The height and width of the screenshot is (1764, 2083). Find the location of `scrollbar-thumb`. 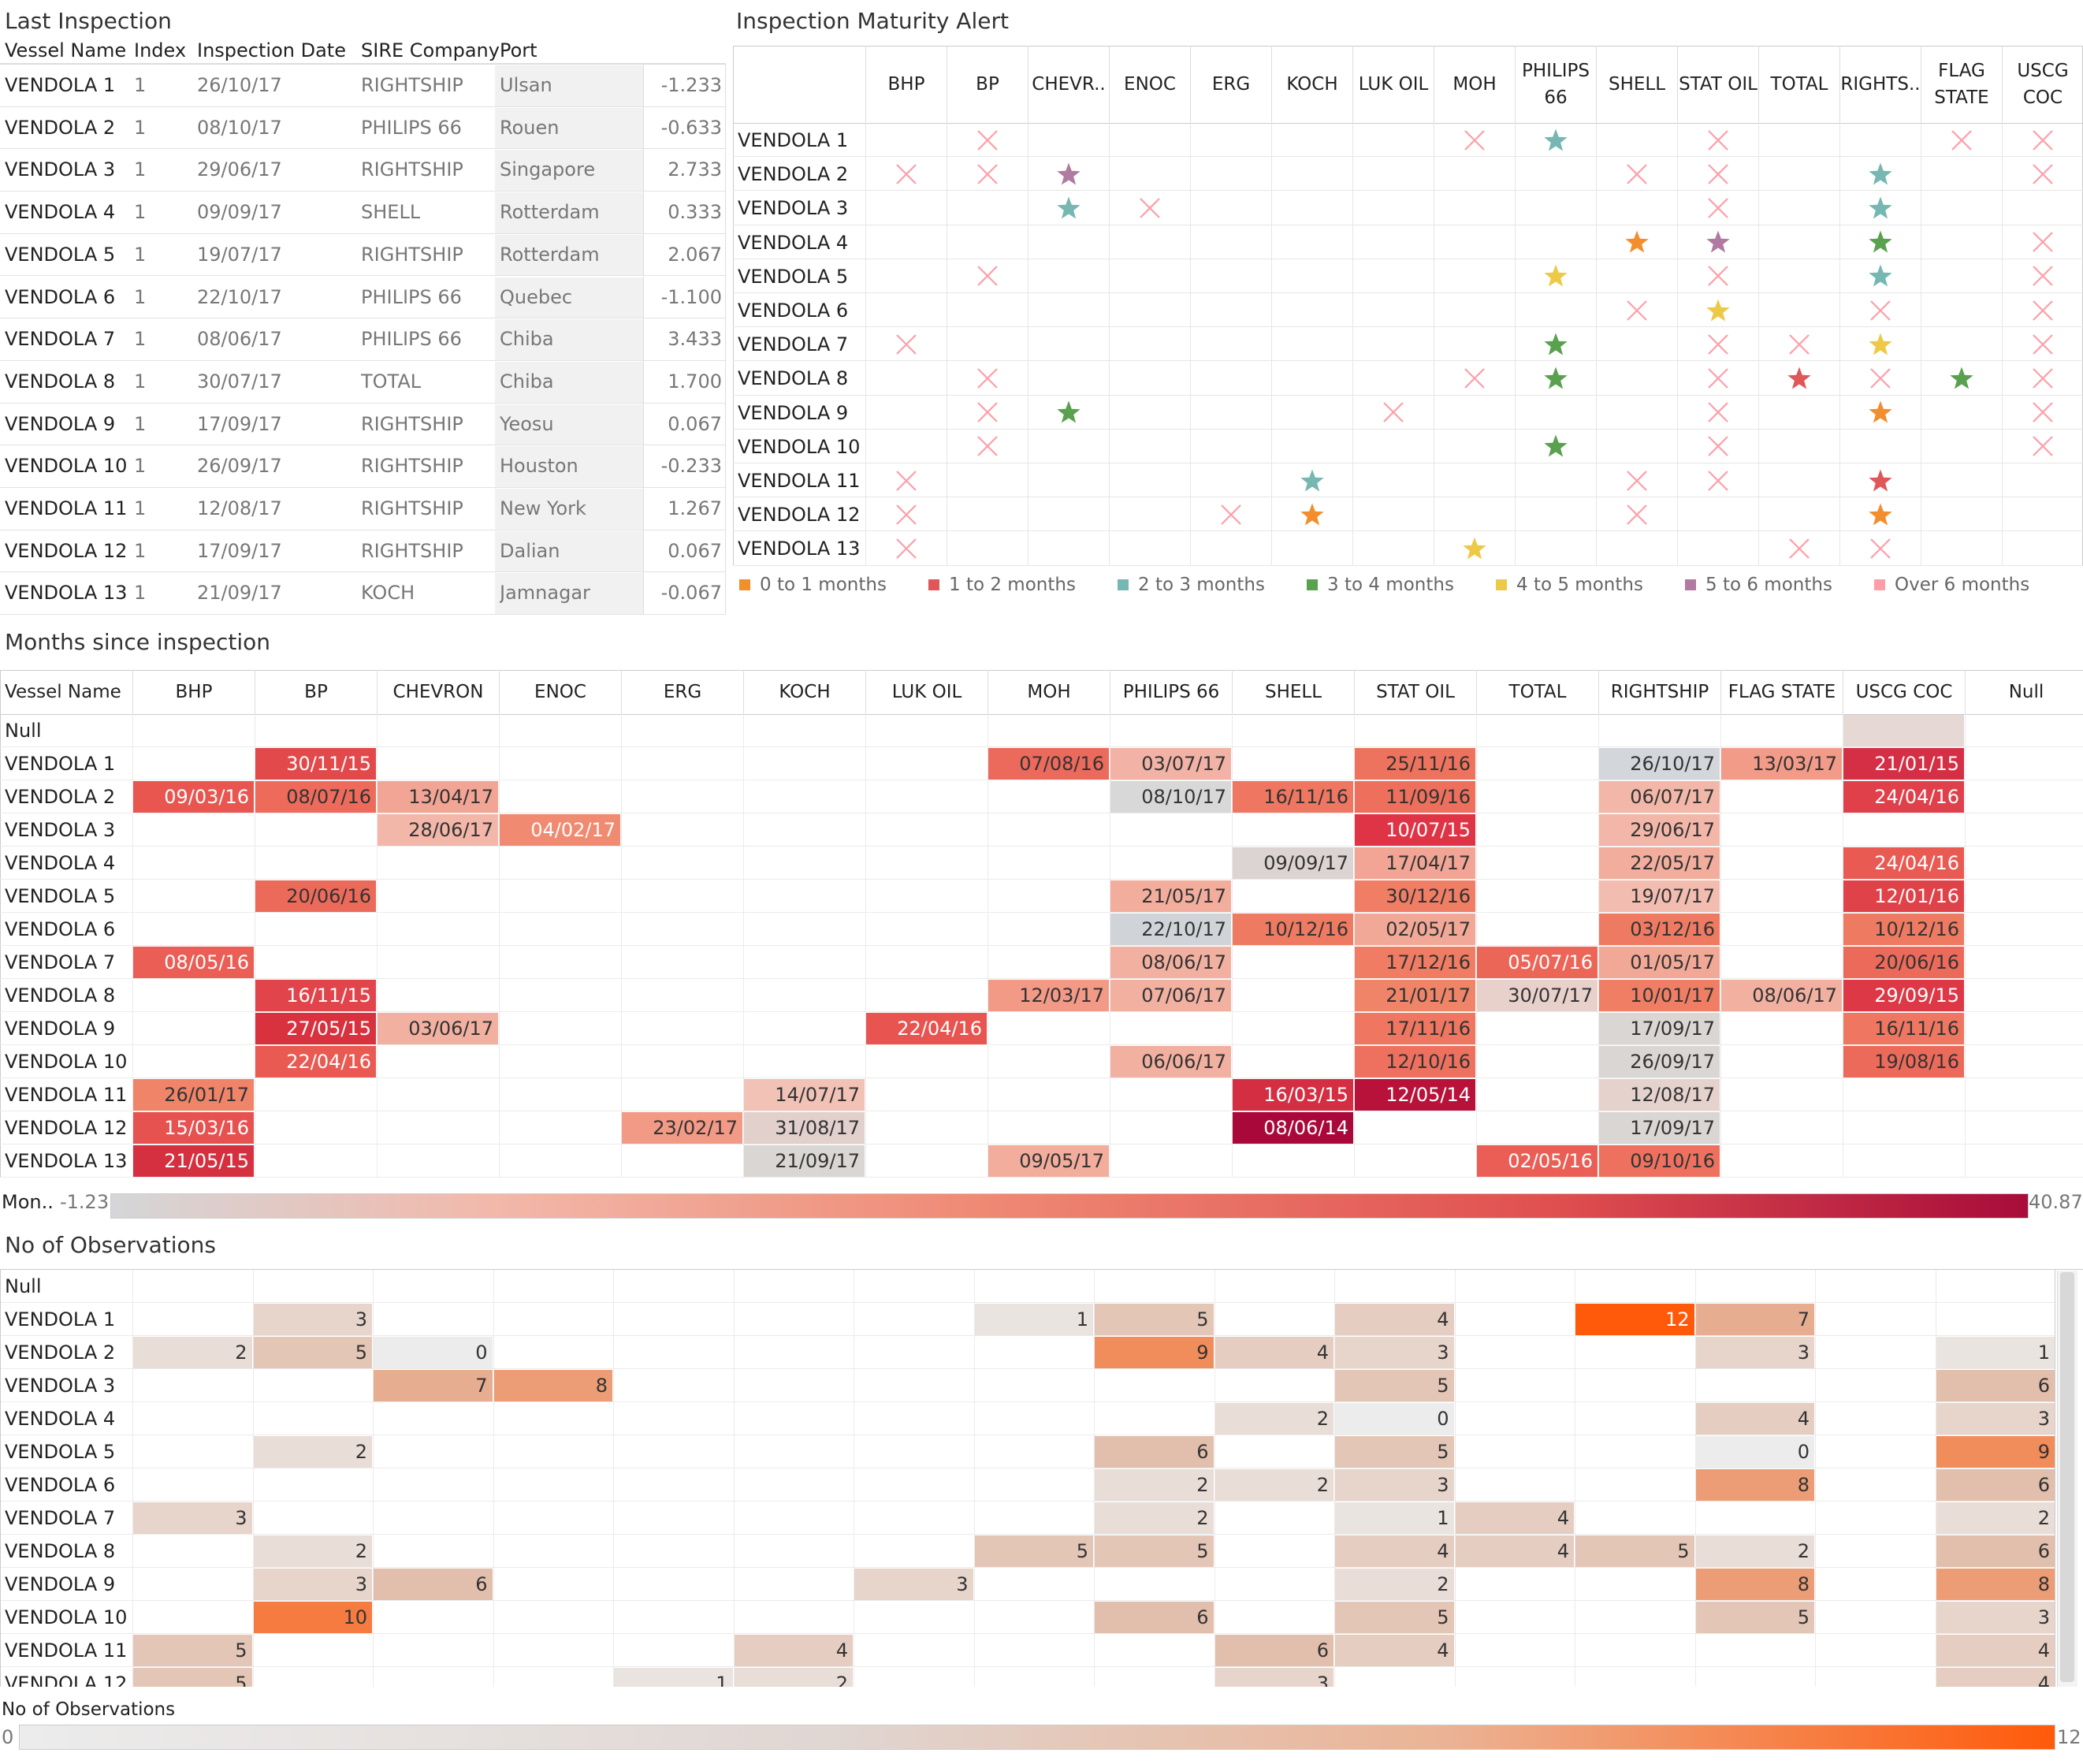

scrollbar-thumb is located at coordinates (2067, 1477).